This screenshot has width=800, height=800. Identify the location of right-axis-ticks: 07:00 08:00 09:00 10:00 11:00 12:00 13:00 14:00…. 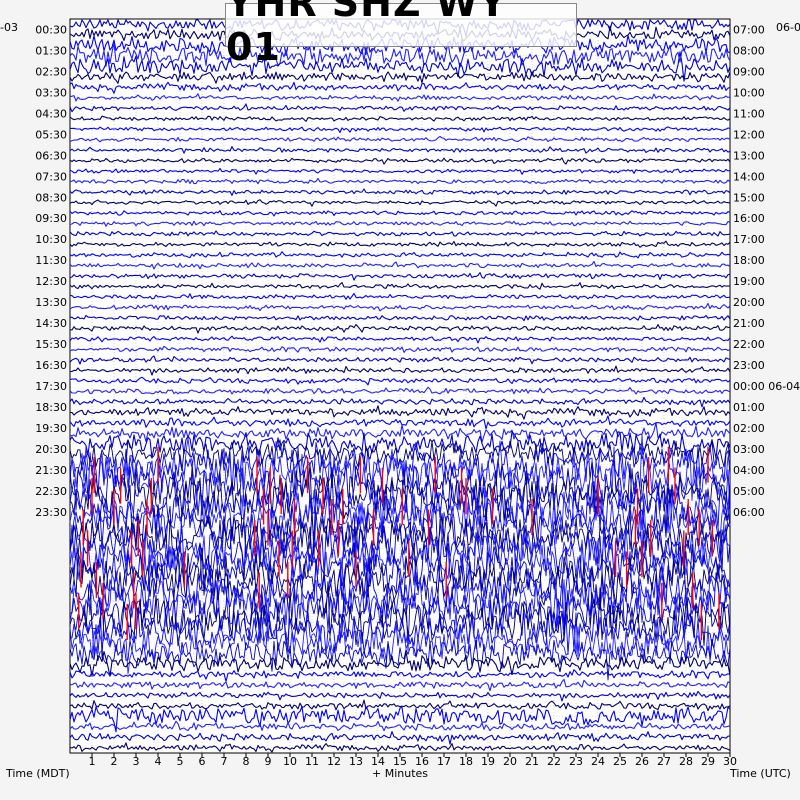
(766, 270).